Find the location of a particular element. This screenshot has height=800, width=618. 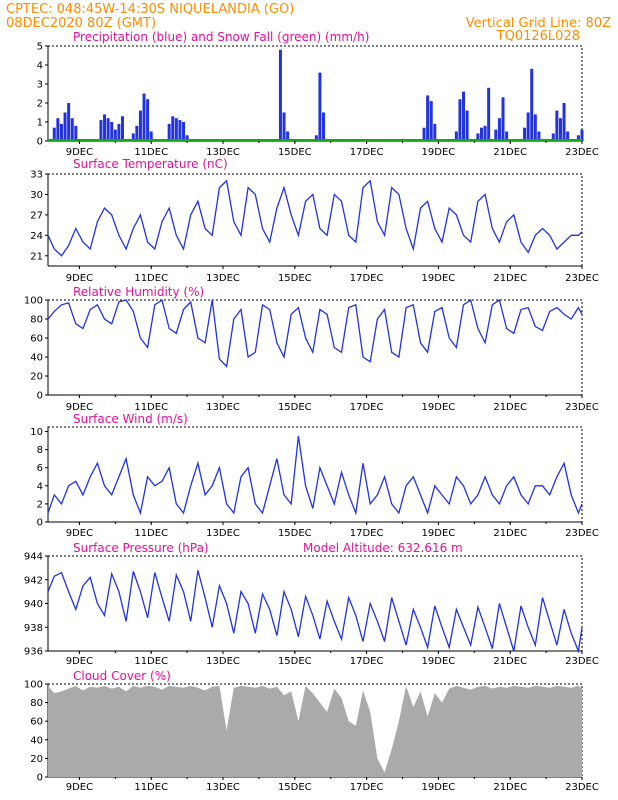

x-tick-label-pressure: 23DEC is located at coordinates (582, 661).